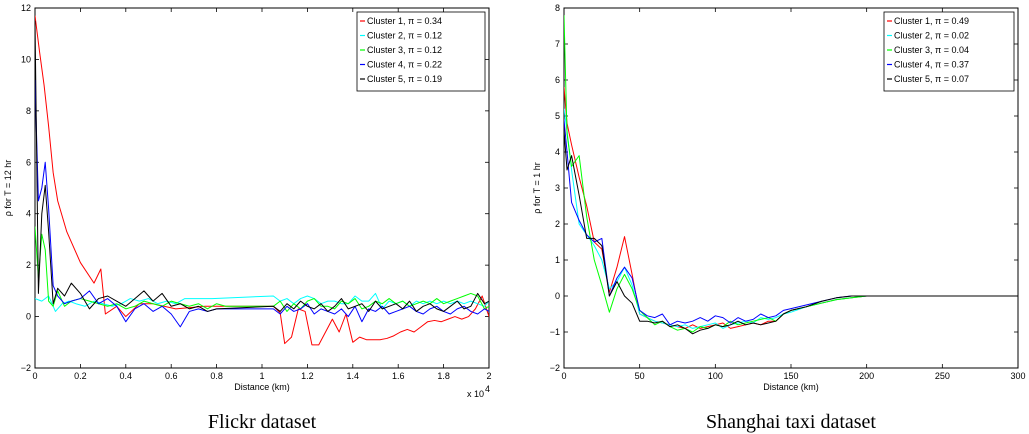 The image size is (1029, 434). Describe the element at coordinates (443, 376) in the screenshot. I see `x-tick-label: 1.8` at that location.